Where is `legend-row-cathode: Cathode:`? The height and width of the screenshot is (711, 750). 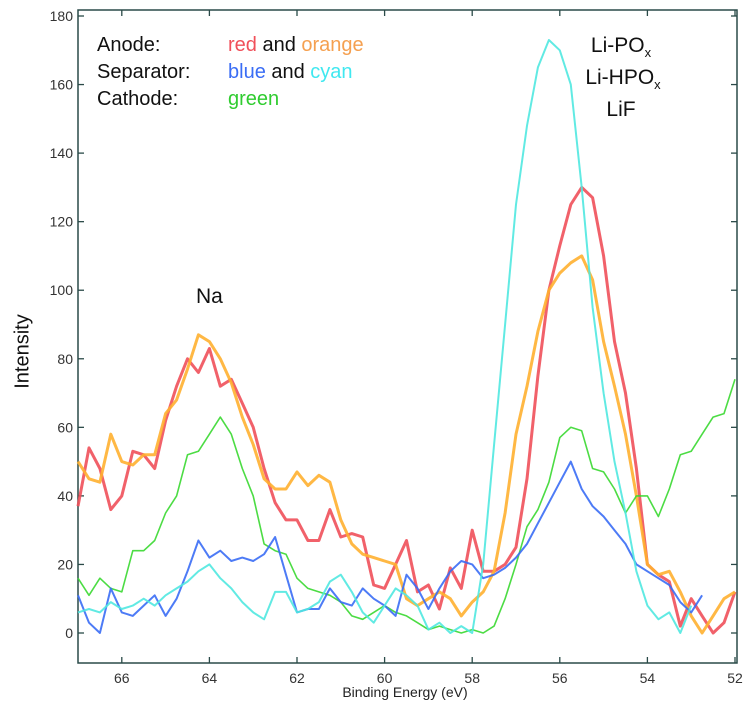 legend-row-cathode: Cathode: is located at coordinates (137, 99).